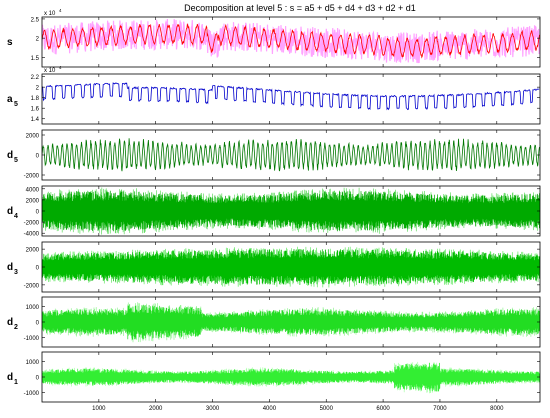 The height and width of the screenshot is (418, 550). I want to click on panel-label-a5: a, so click(10, 99).